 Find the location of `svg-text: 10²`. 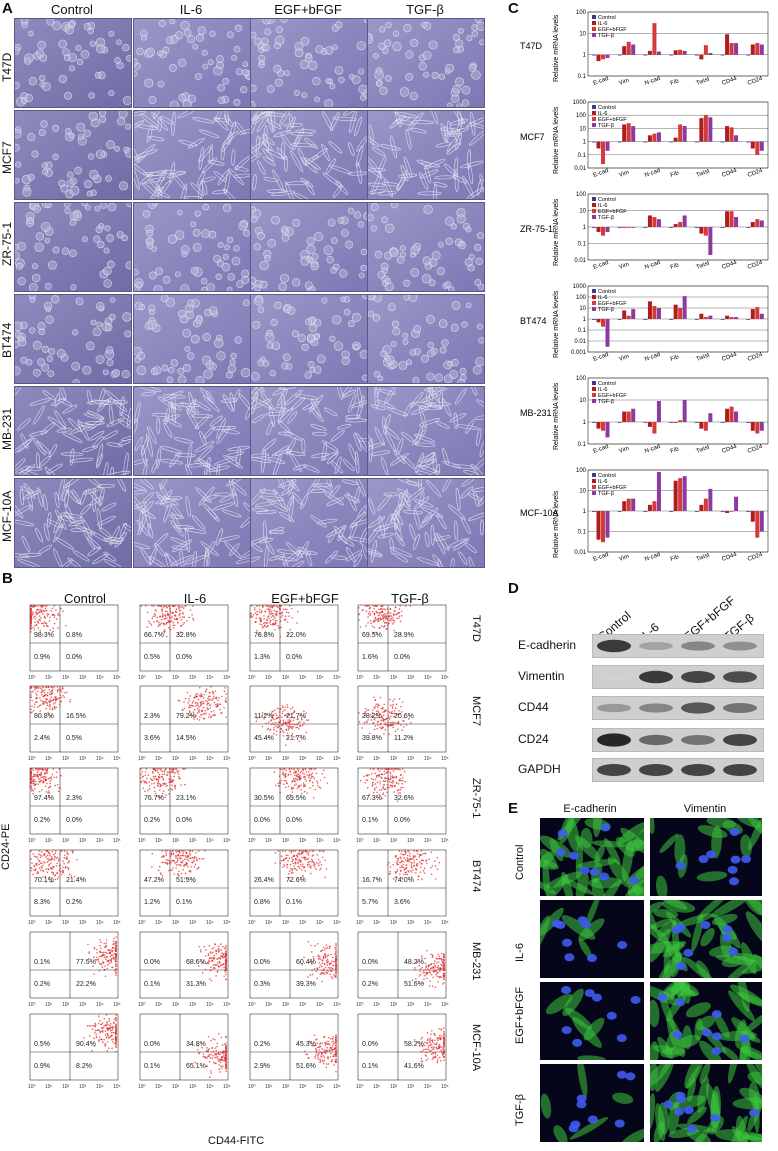

svg-text: 10² is located at coordinates (394, 841).